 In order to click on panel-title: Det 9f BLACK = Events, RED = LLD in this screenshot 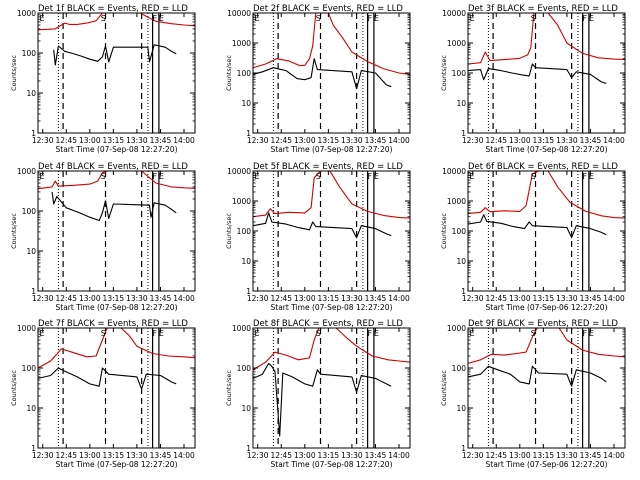, I will do `click(543, 324)`.